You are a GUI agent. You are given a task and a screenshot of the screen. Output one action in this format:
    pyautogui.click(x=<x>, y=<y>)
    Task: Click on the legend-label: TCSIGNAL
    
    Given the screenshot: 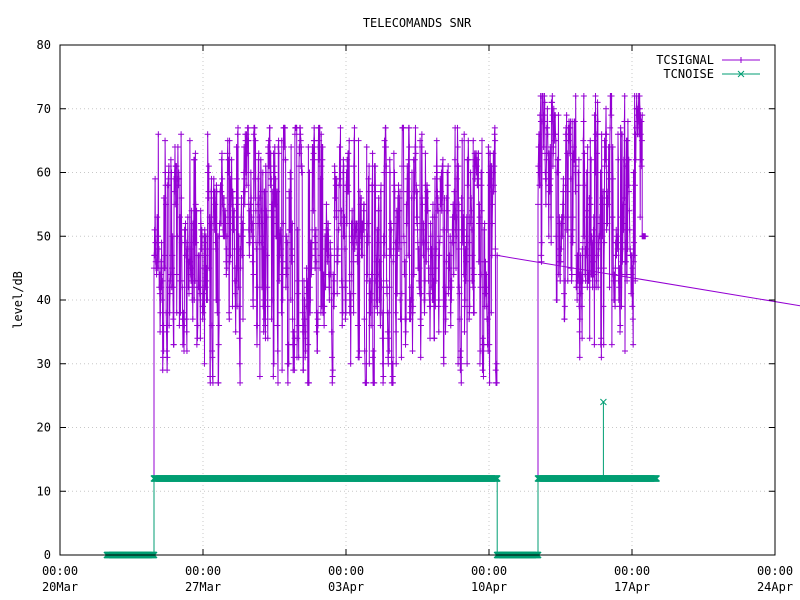 What is the action you would take?
    pyautogui.click(x=685, y=60)
    